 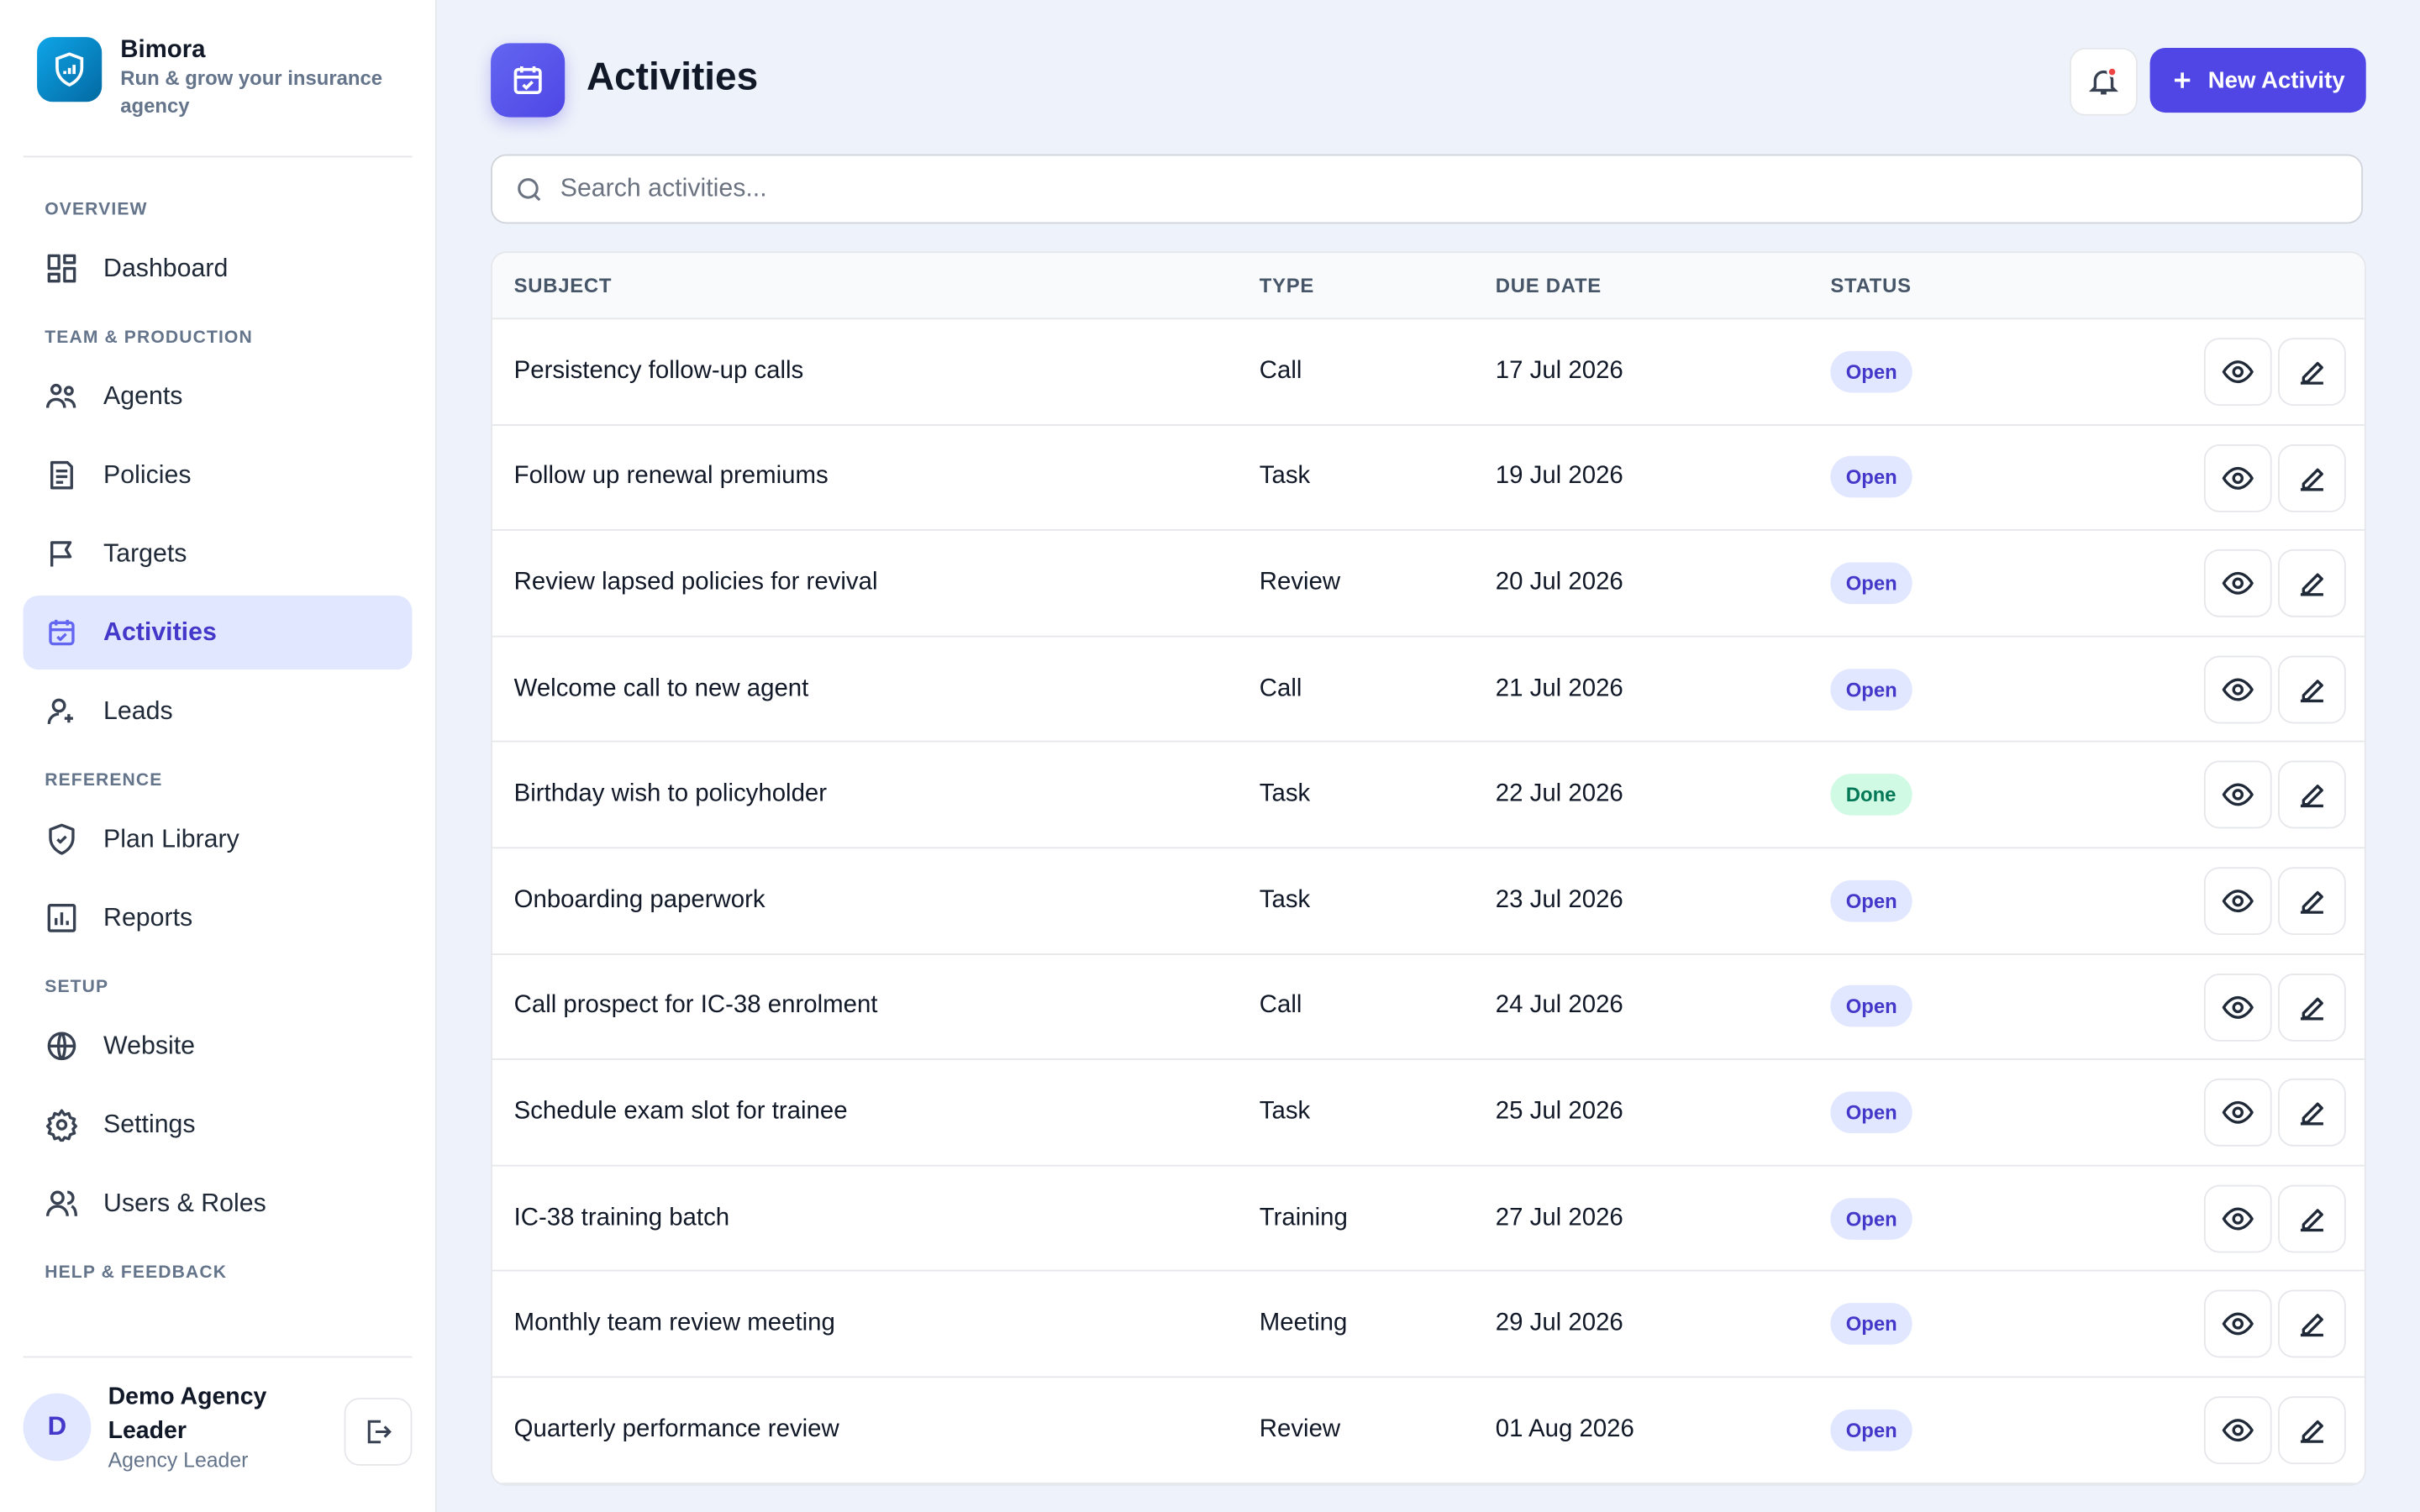 What do you see at coordinates (2257, 80) in the screenshot?
I see `new-activity-button: New Activity` at bounding box center [2257, 80].